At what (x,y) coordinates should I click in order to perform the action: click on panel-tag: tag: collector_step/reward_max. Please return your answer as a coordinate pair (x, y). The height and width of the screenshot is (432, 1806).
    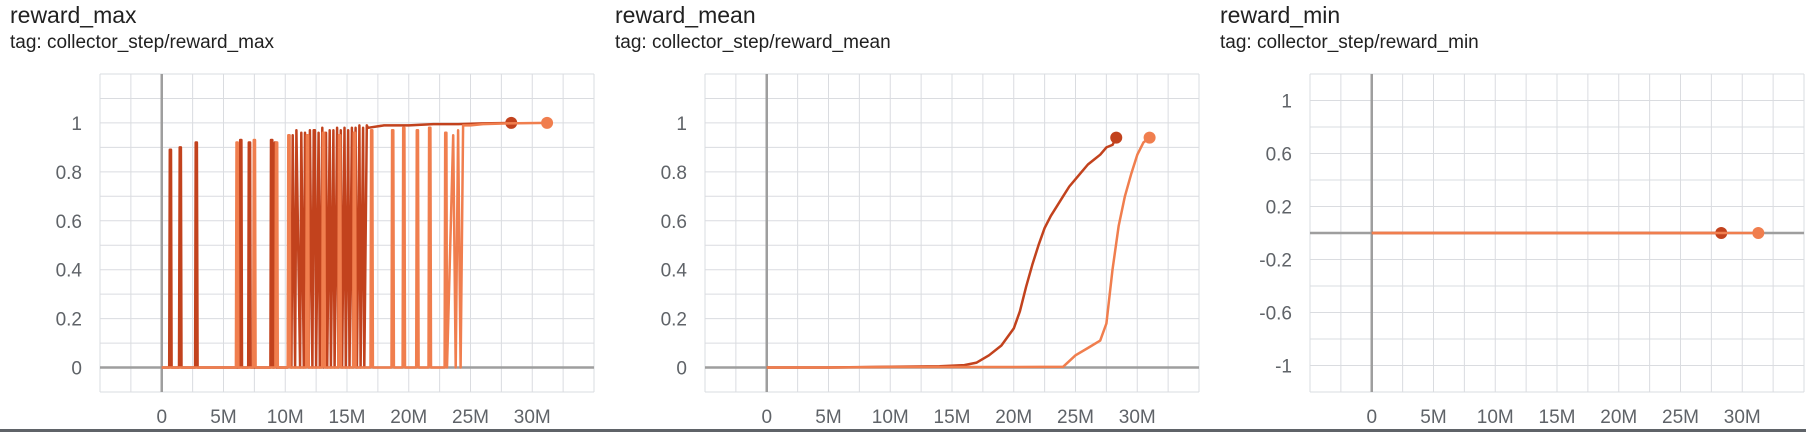
    Looking at the image, I should click on (142, 42).